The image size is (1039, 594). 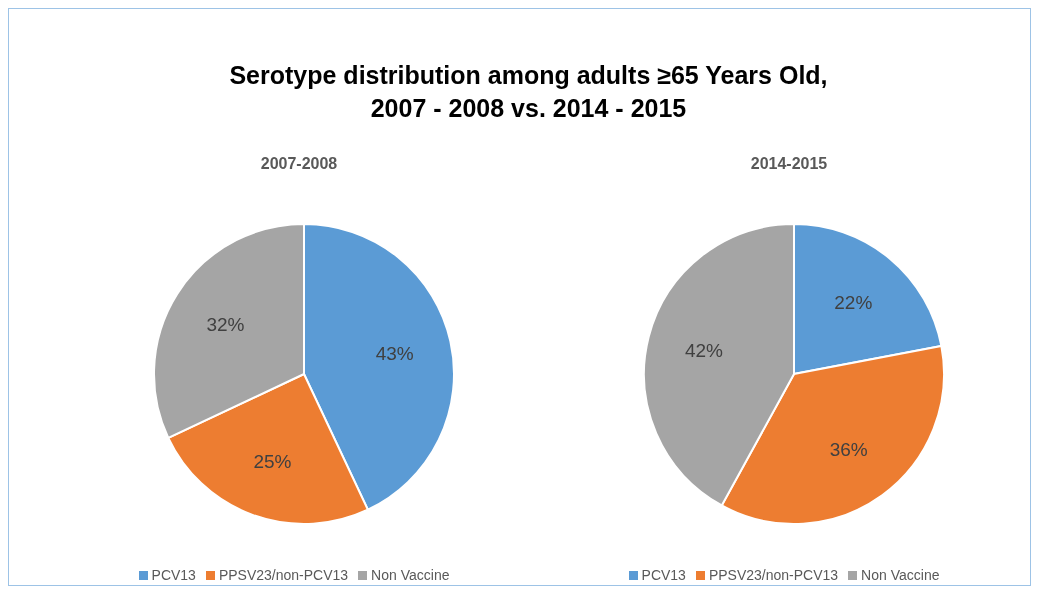 I want to click on data-label: 42%, so click(x=704, y=351).